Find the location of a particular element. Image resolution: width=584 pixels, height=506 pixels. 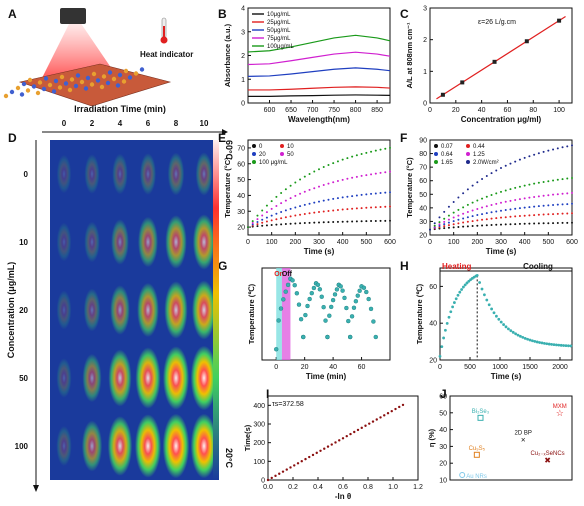

square-marker is located at coordinates (476, 454).